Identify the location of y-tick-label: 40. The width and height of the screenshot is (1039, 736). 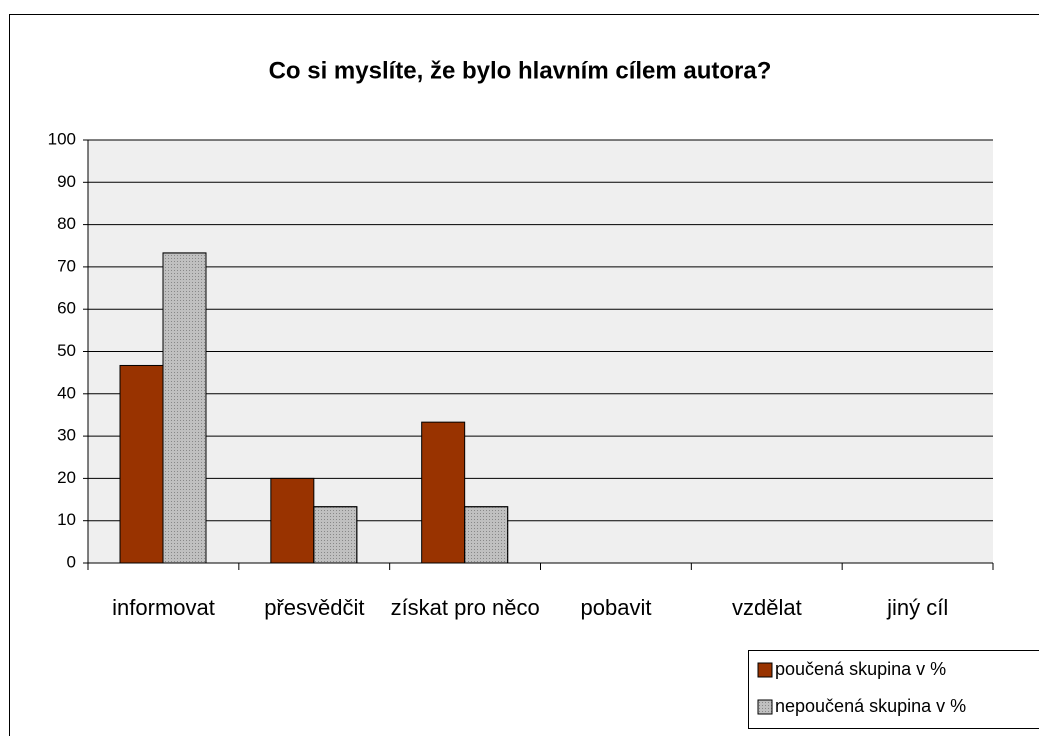
(66, 392).